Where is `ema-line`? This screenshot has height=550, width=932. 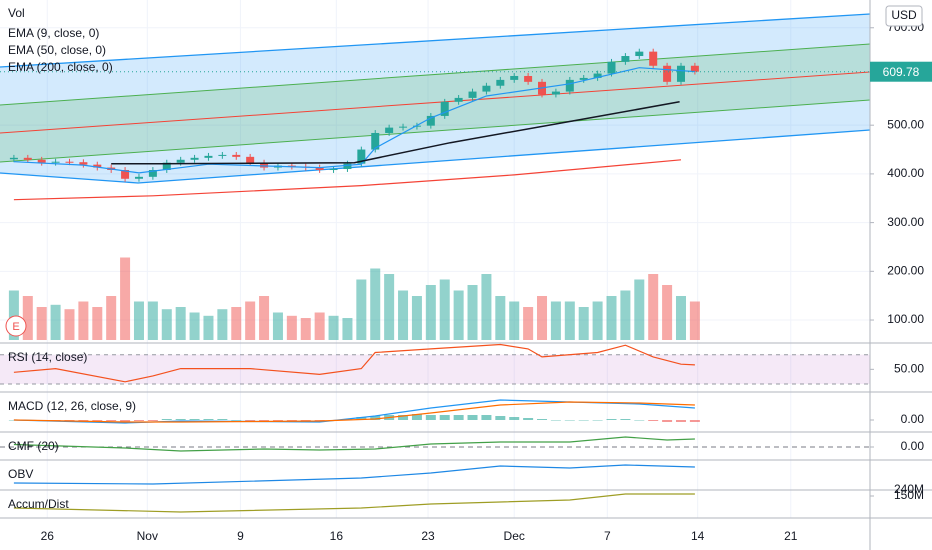
ema-line is located at coordinates (347, 180).